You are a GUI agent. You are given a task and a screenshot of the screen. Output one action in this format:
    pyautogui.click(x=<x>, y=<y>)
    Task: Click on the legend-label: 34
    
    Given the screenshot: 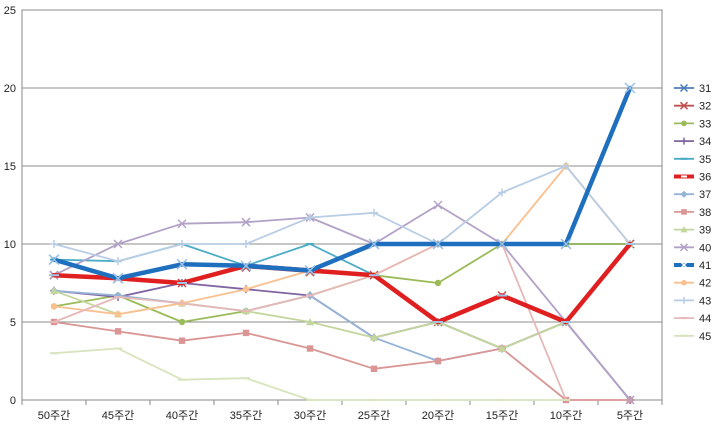 What is the action you would take?
    pyautogui.click(x=705, y=142)
    